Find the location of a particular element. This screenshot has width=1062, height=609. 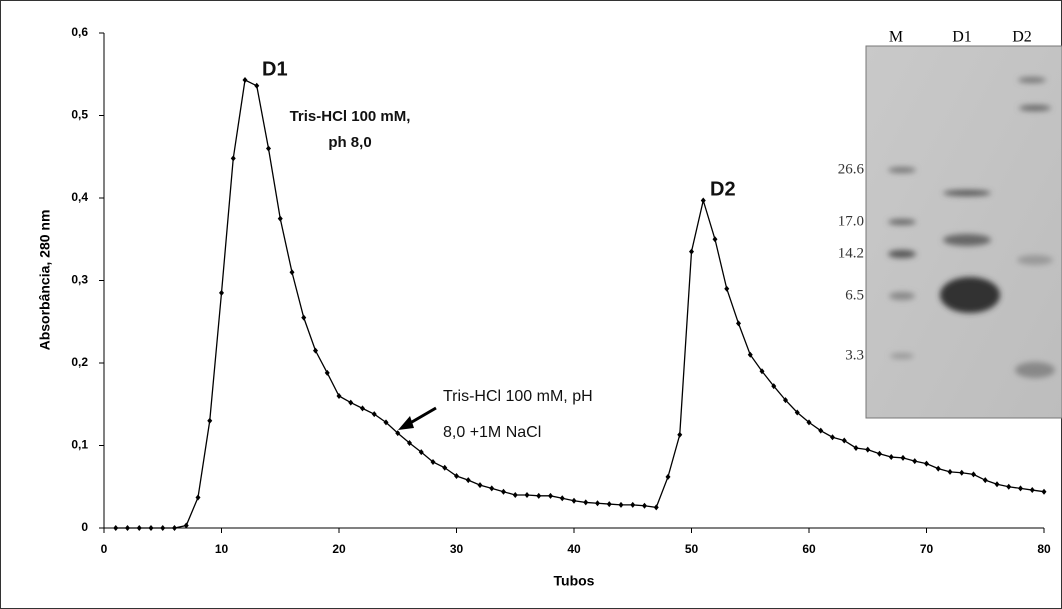

arrow-head is located at coordinates (406, 423).